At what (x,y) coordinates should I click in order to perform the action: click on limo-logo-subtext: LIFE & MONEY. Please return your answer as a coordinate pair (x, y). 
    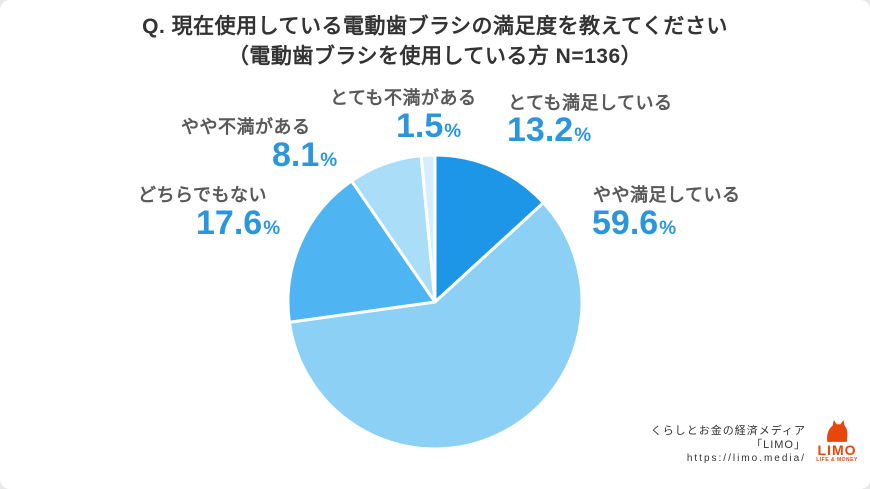
    Looking at the image, I should click on (837, 460).